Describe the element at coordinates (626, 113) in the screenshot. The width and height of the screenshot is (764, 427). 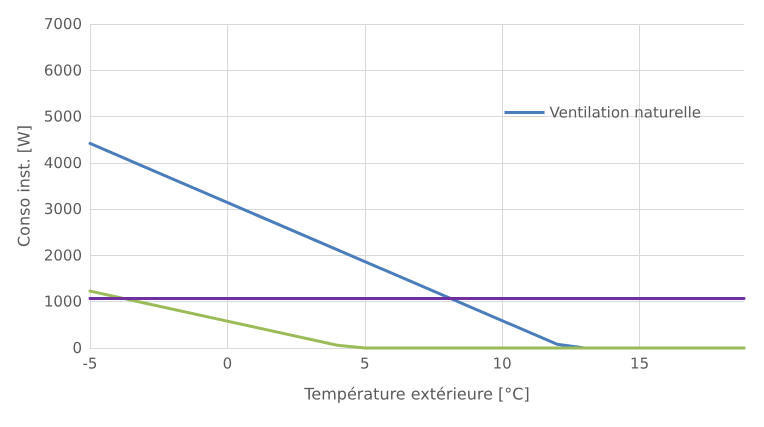
I see `legend-label: Ventilation naturelle` at that location.